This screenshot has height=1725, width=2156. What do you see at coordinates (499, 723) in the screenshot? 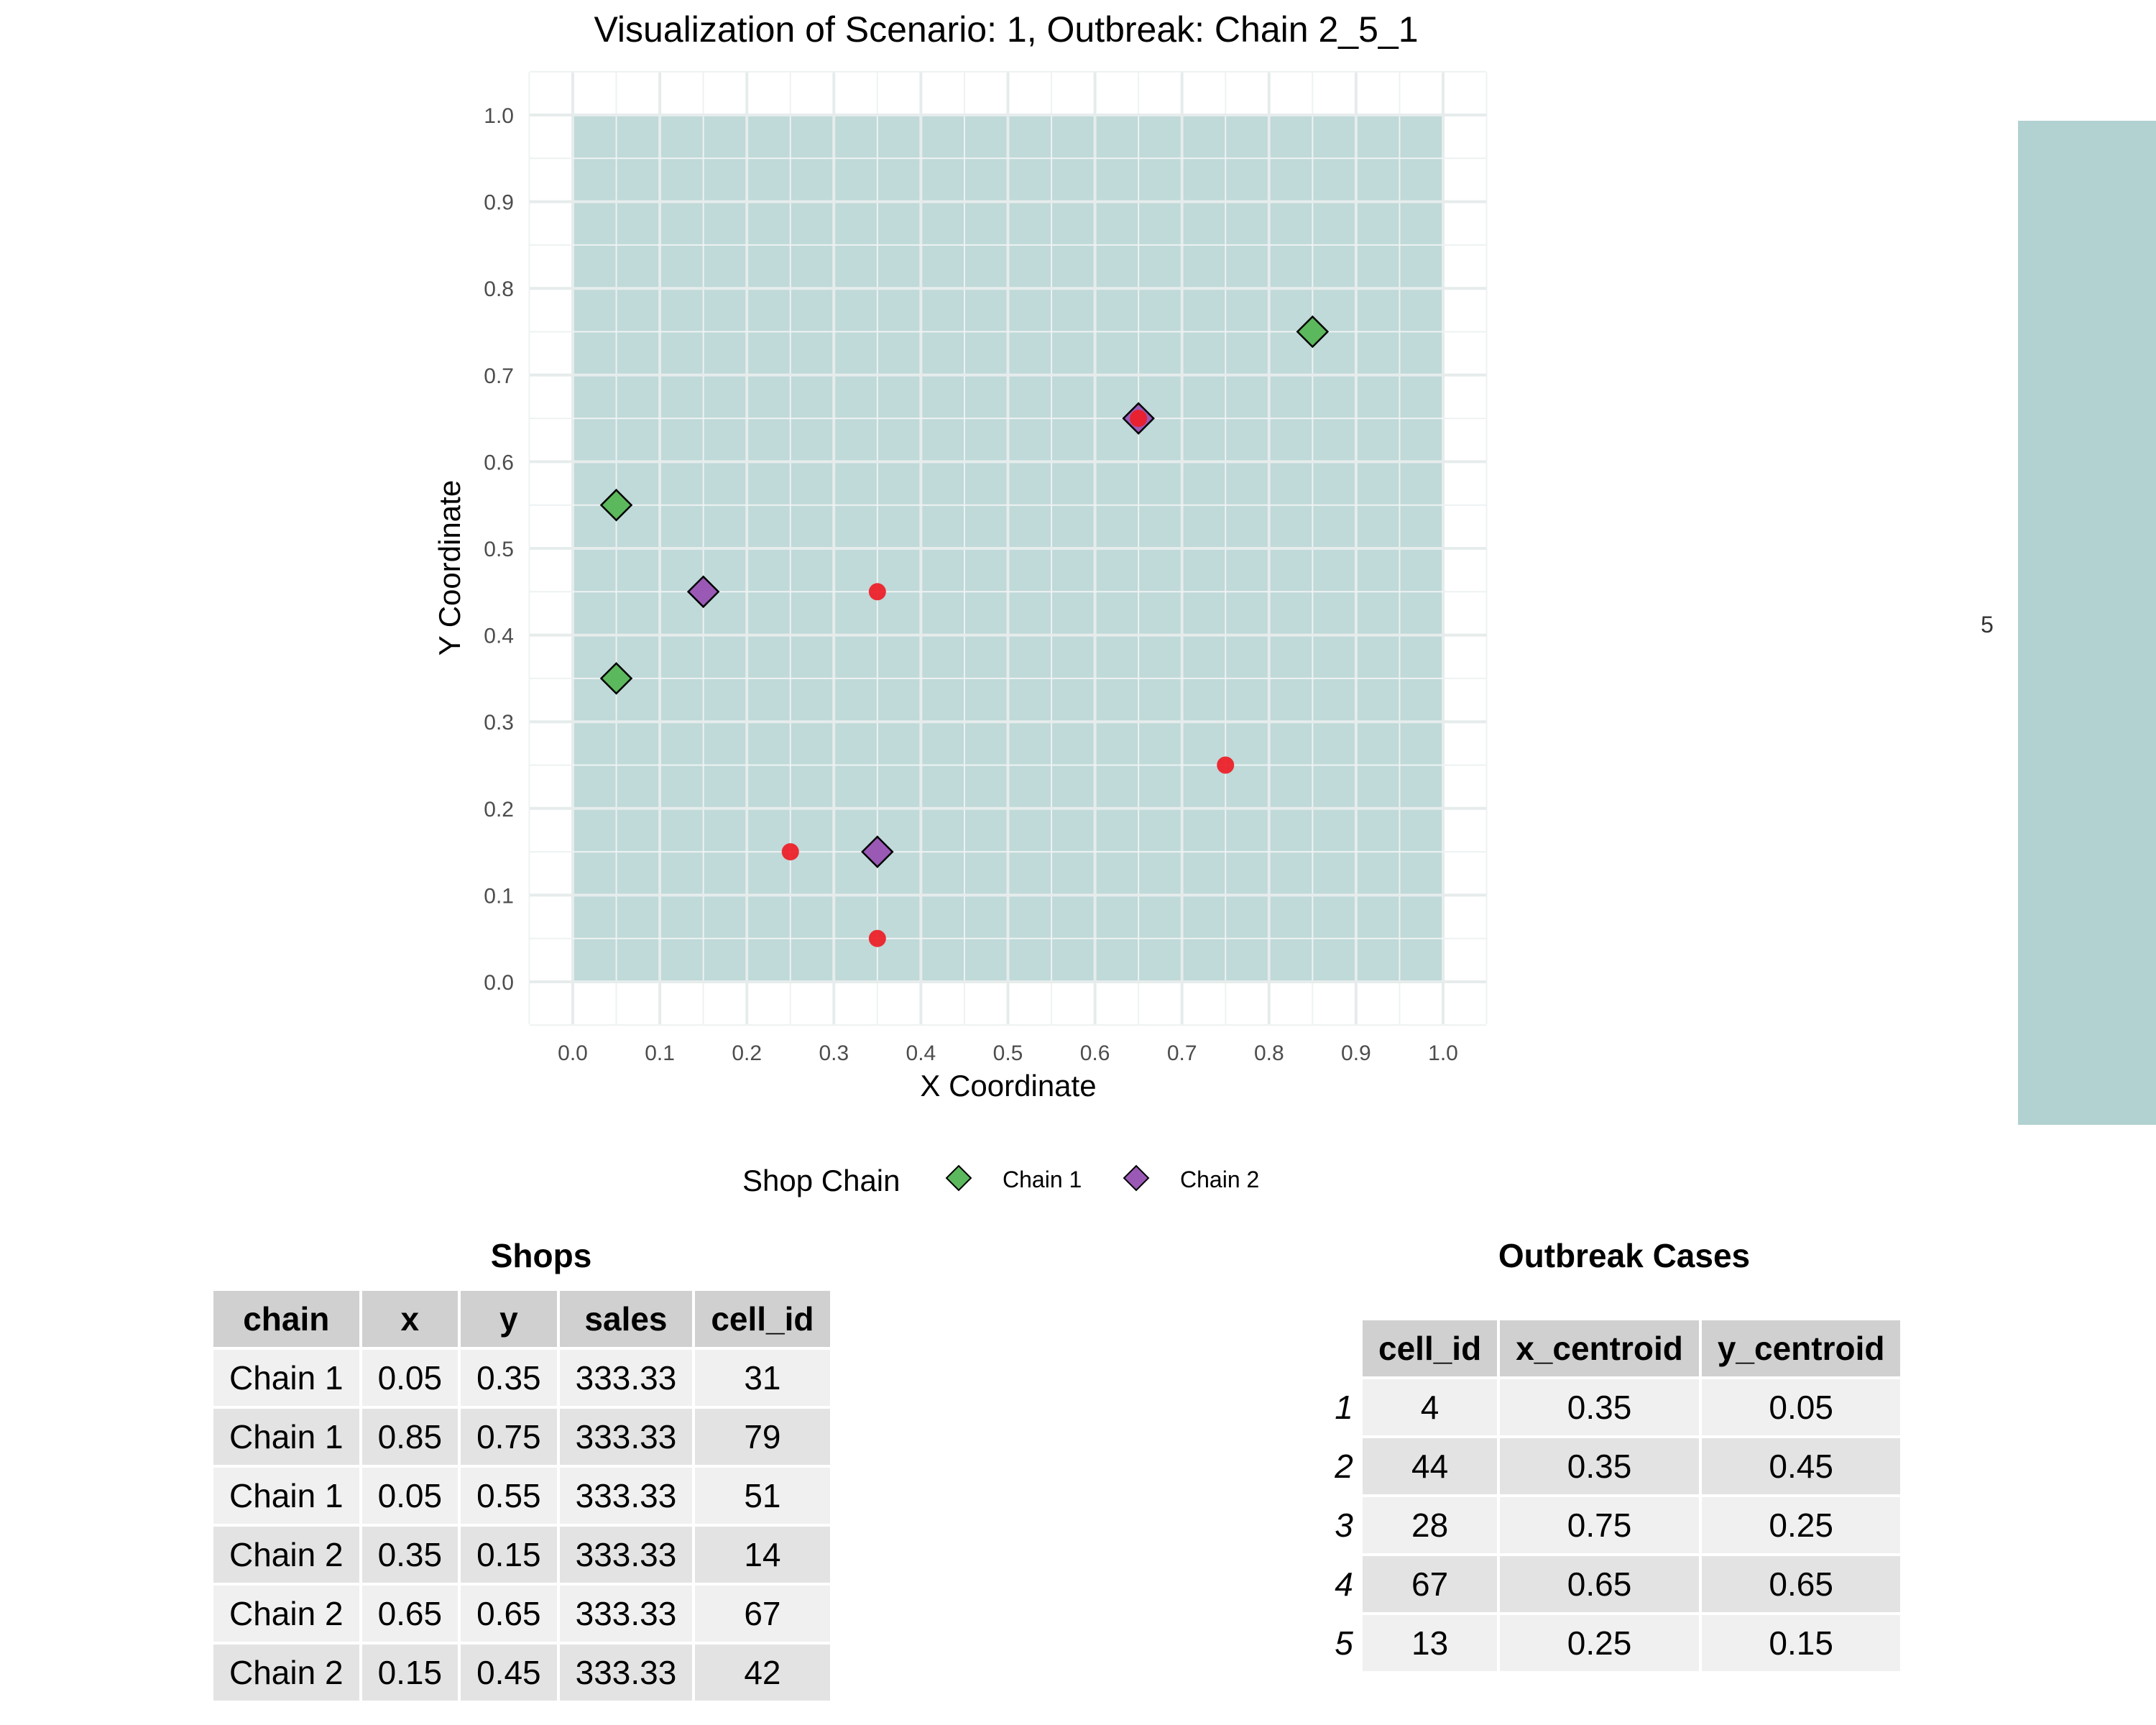
I see `y-tick-label: 0.3` at bounding box center [499, 723].